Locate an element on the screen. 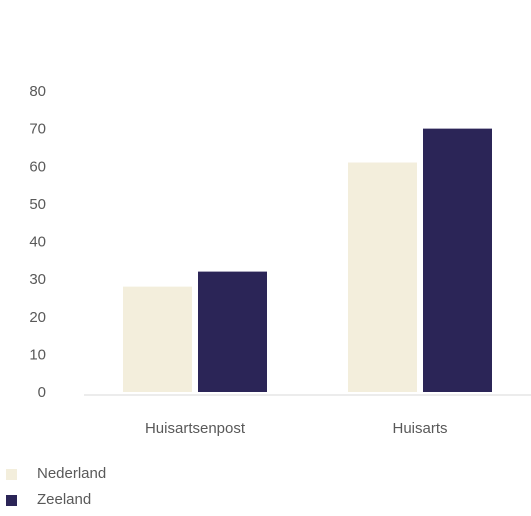 Image resolution: width=531 pixels, height=516 pixels. y-tick-label: 50 is located at coordinates (37, 204).